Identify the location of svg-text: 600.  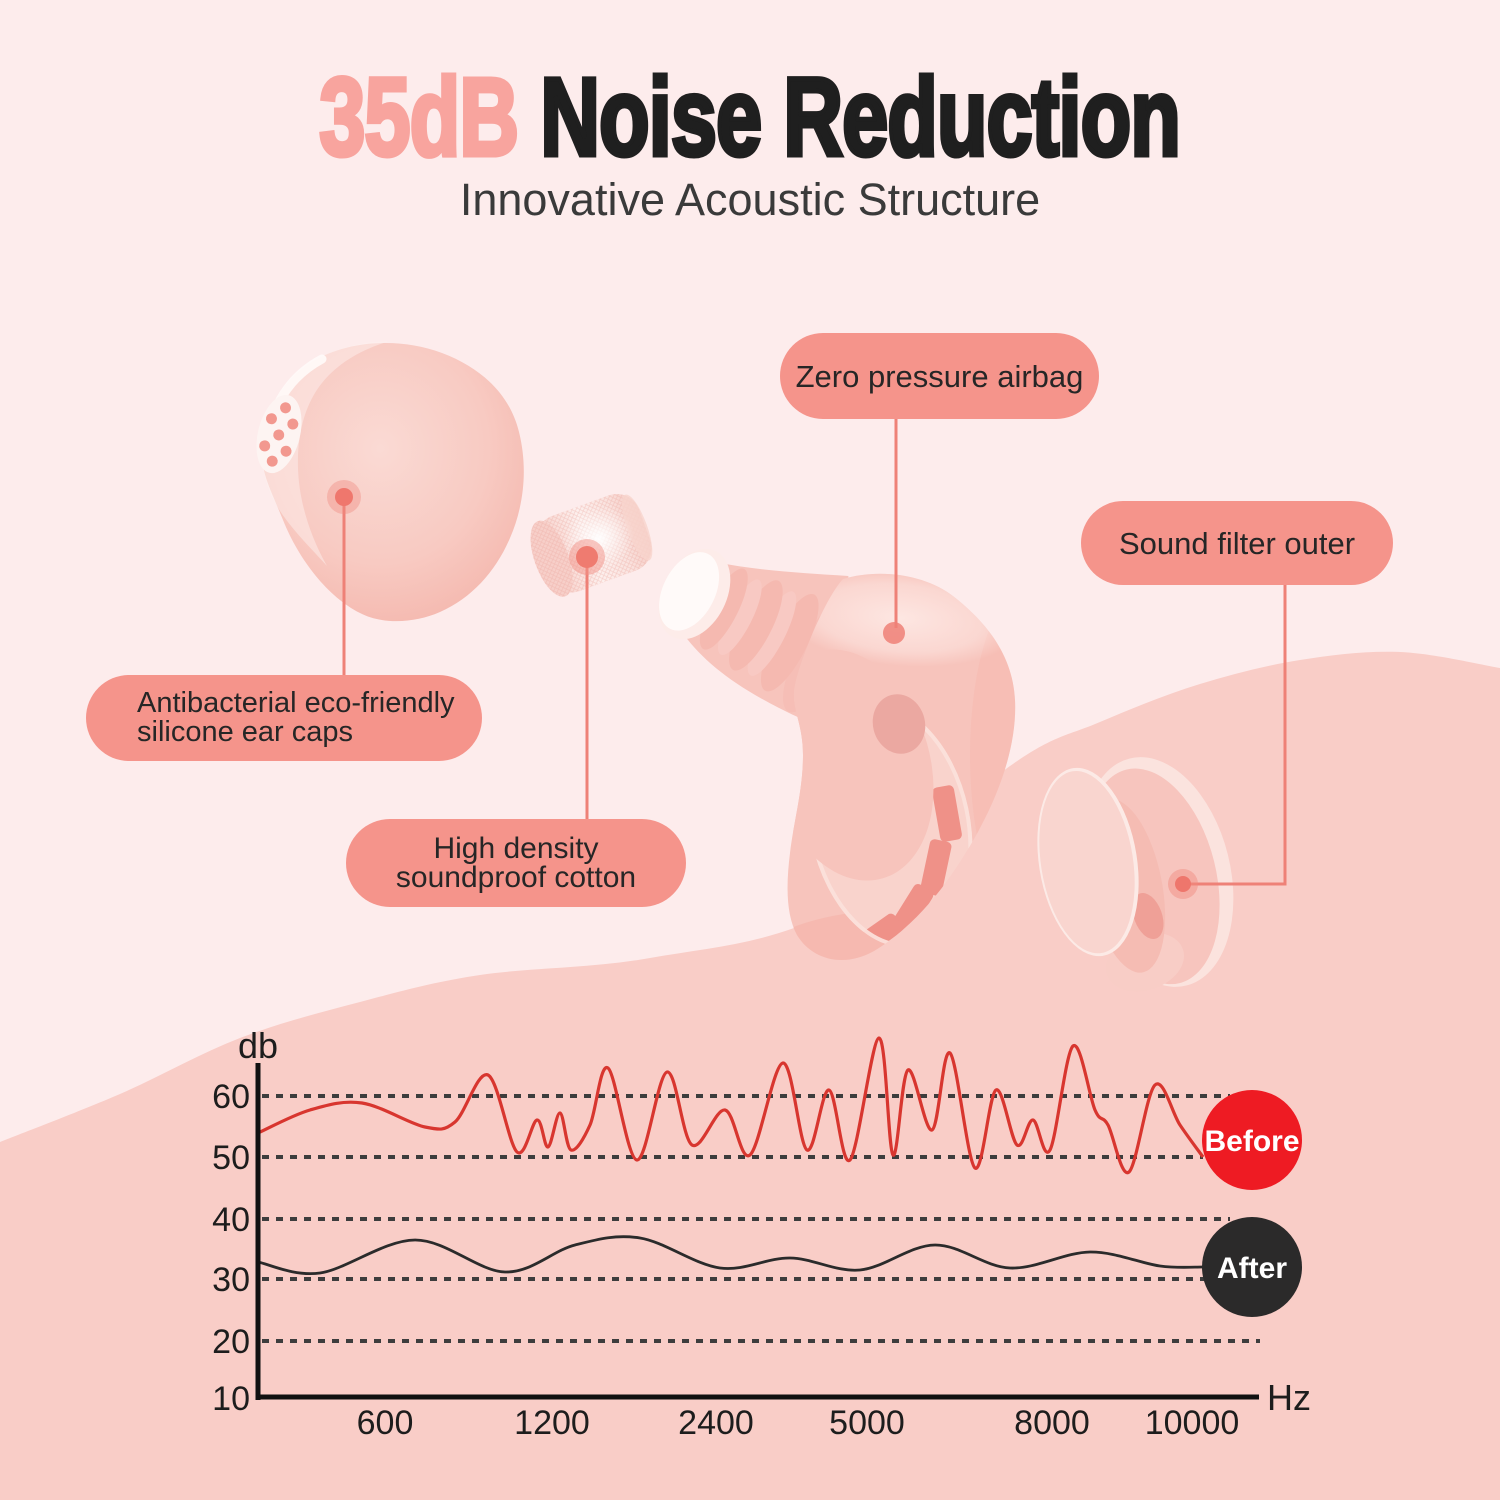
(385, 1423).